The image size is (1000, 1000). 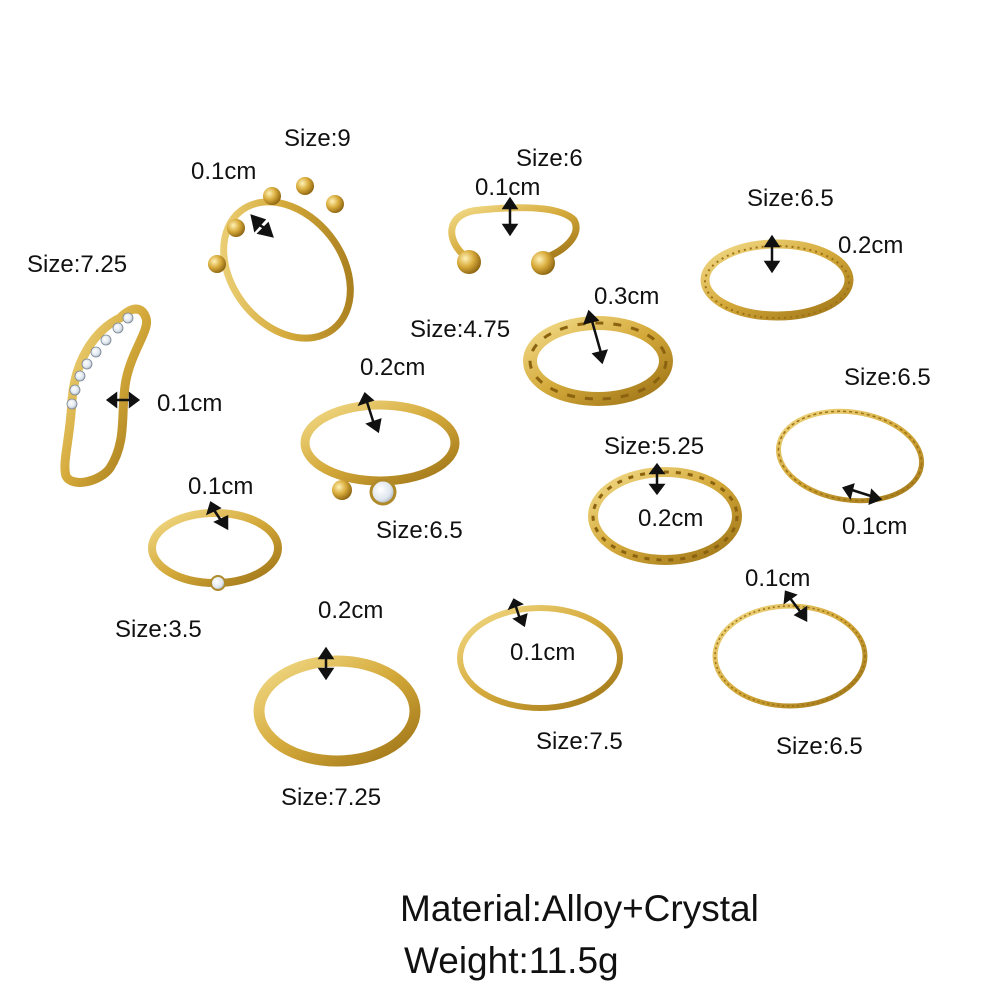 I want to click on ring-wave, so click(x=106, y=395).